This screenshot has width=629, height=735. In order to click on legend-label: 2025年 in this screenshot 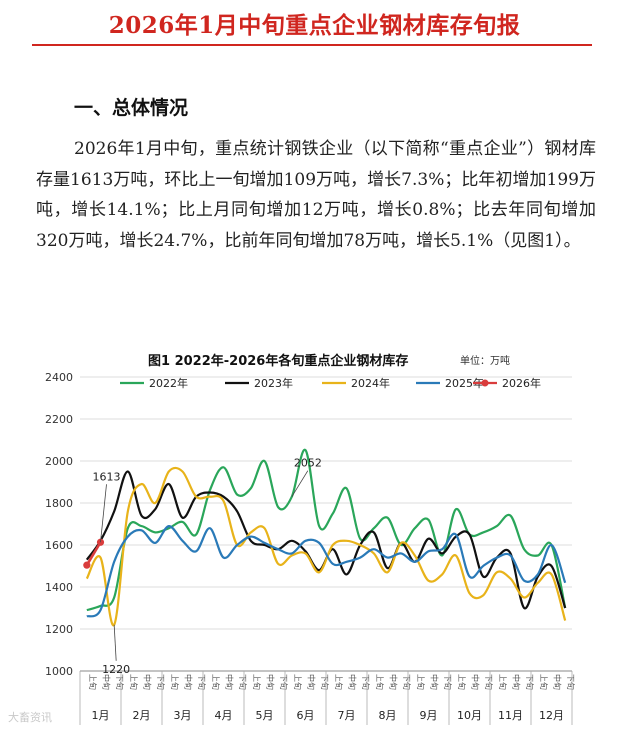, I will do `click(464, 383)`.